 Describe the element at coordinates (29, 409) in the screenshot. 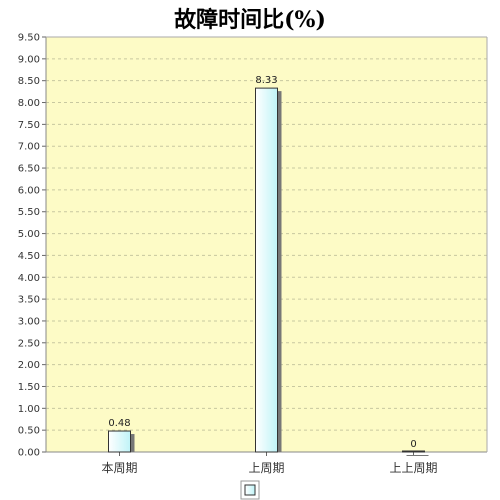

I see `y-tick-label: 1.00` at that location.